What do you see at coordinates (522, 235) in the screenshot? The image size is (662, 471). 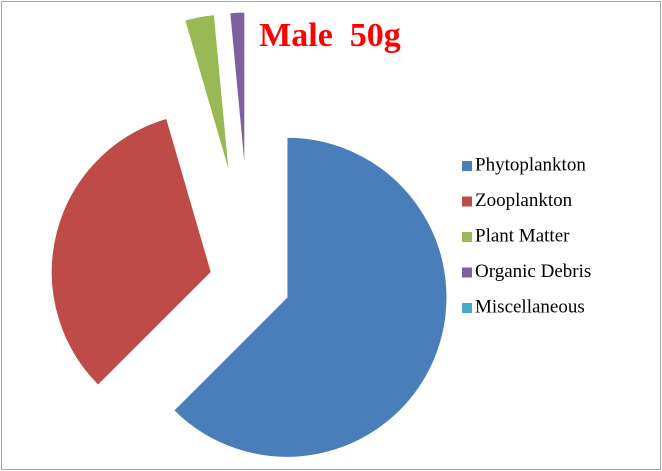 I see `legend-label: Plant Matter` at bounding box center [522, 235].